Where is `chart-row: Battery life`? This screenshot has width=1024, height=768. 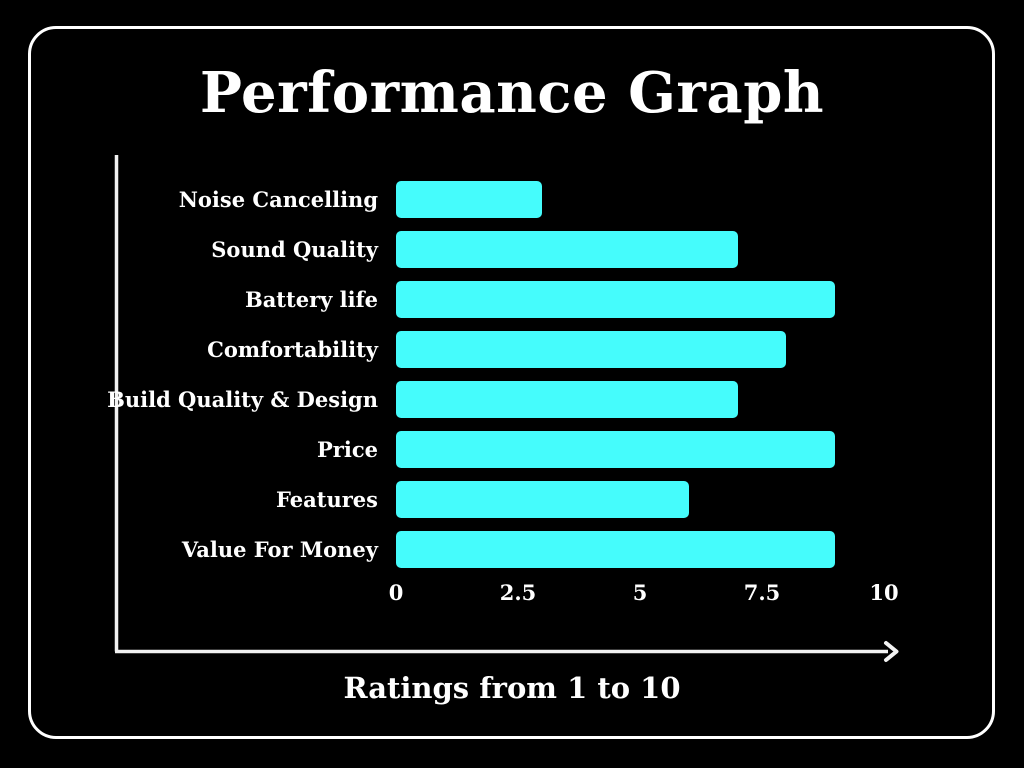
chart-row: Battery life is located at coordinates (512, 300).